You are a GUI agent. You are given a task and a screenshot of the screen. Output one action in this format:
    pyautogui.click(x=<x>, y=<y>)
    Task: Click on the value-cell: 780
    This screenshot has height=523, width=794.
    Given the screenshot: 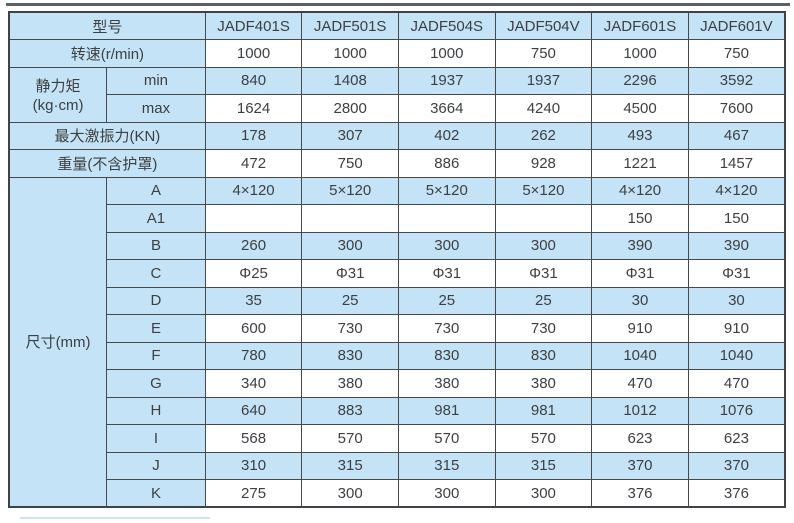 What is the action you would take?
    pyautogui.click(x=253, y=355)
    